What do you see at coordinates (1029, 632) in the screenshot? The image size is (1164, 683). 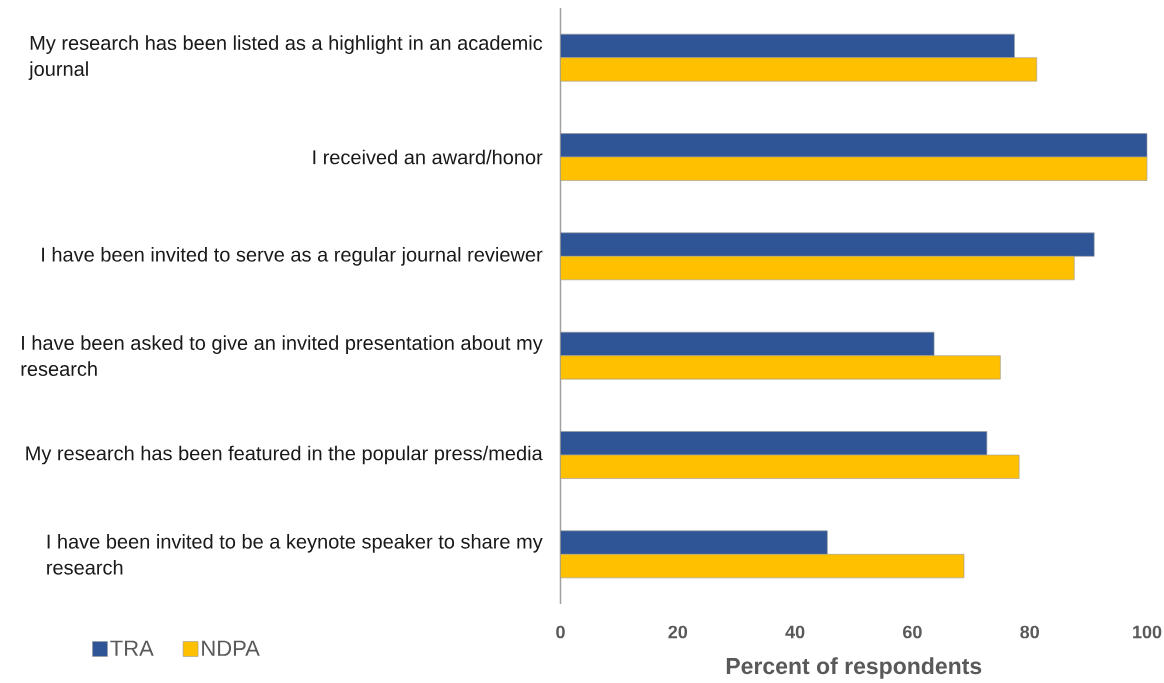 I see `x-tick-label: 80` at bounding box center [1029, 632].